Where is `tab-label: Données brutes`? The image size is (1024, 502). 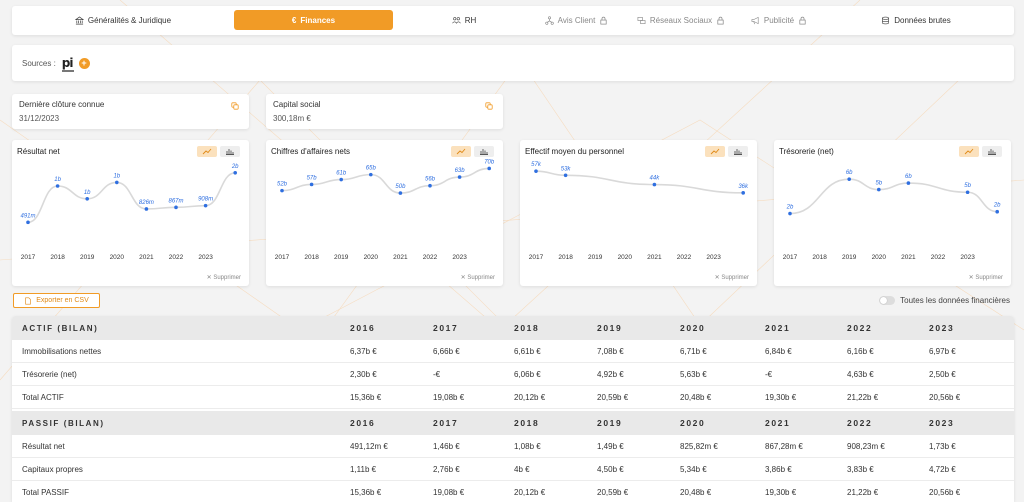 tab-label: Données brutes is located at coordinates (922, 20).